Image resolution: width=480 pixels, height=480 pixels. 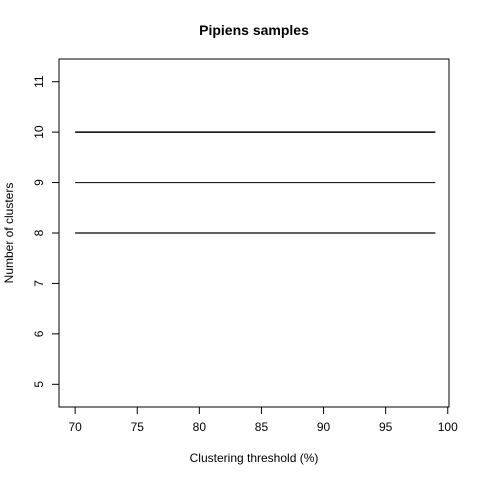 What do you see at coordinates (254, 30) in the screenshot?
I see `chart-title: Pipiens samples` at bounding box center [254, 30].